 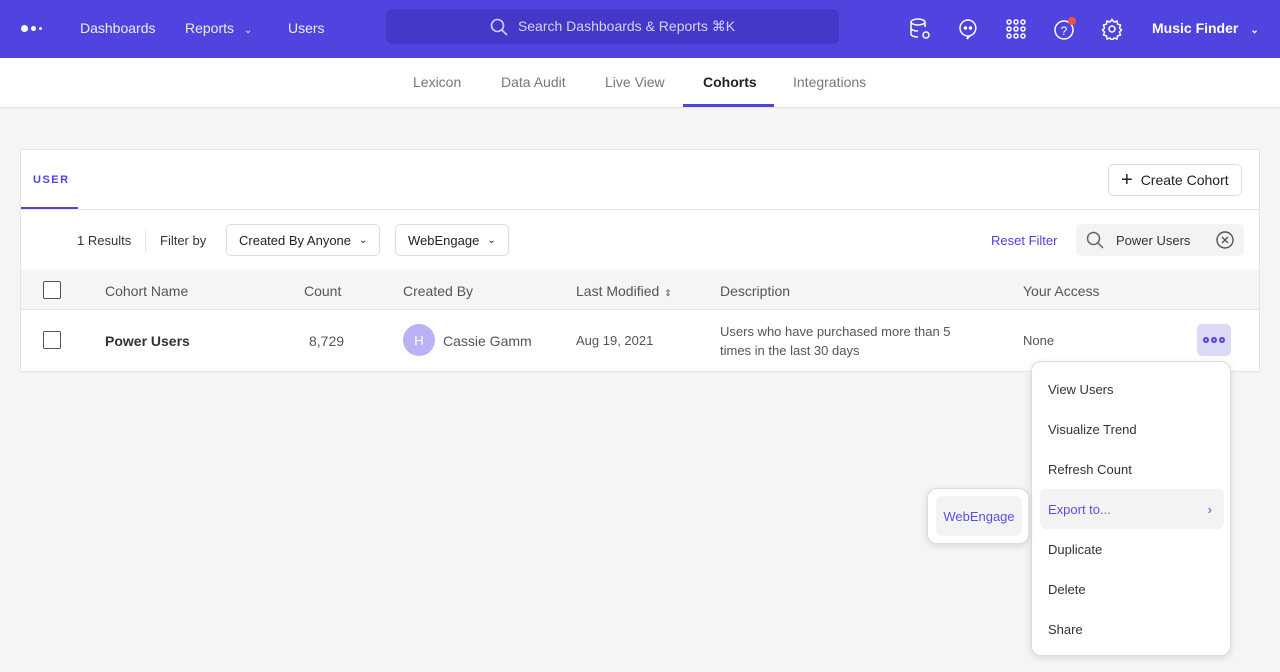 What do you see at coordinates (147, 291) in the screenshot?
I see `header-cohort-name: Cohort Name` at bounding box center [147, 291].